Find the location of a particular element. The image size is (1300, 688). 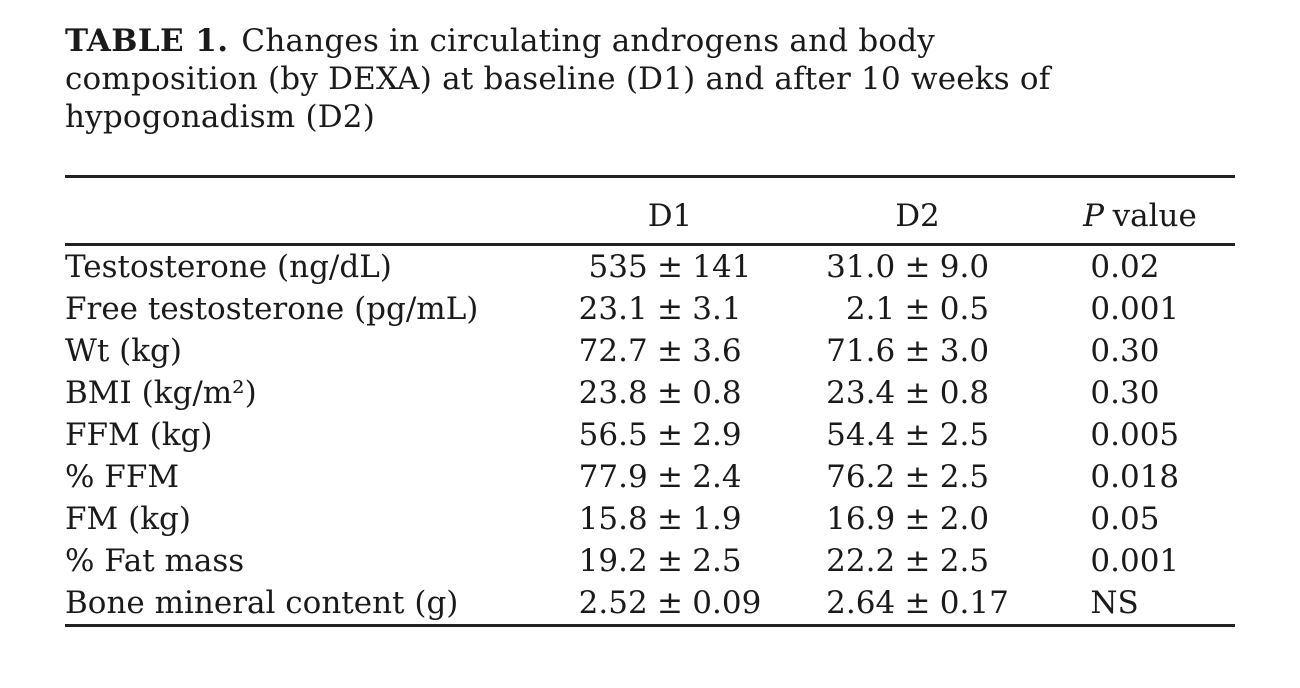

d1-cell: 23.8 ±0.8 is located at coordinates (670, 393).